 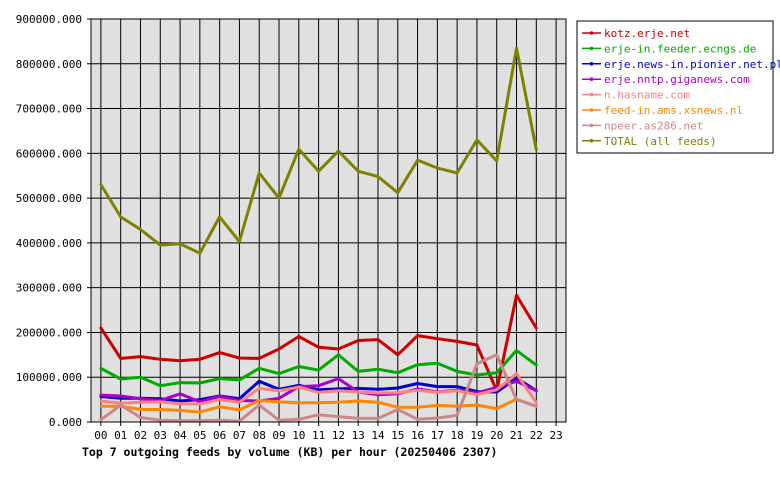 I want to click on y-tick-label: 700000.000, so click(x=49, y=109).